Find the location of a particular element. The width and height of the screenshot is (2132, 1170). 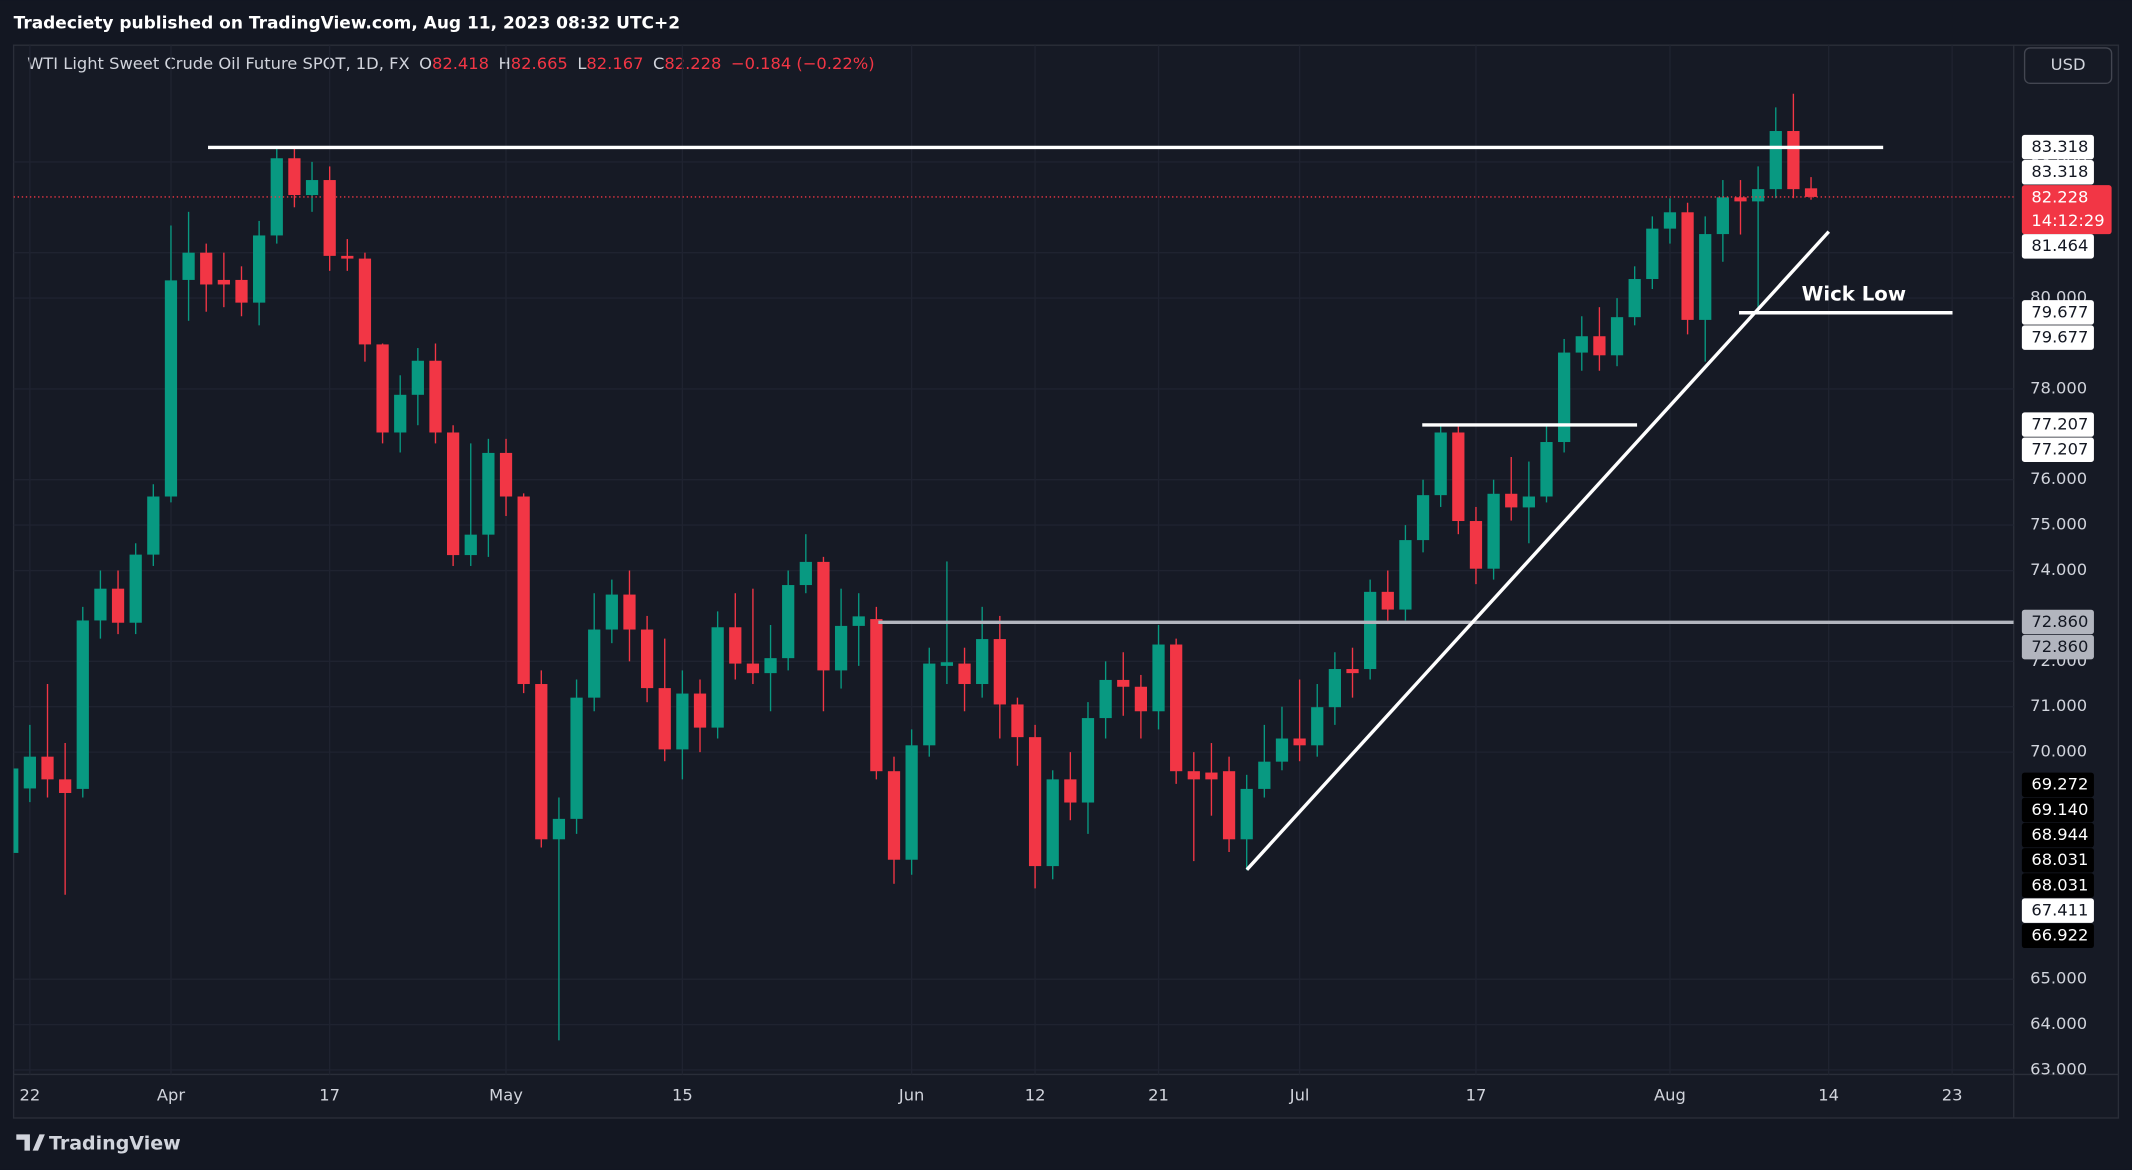

y-tick-label: 70.000 is located at coordinates (2058, 751).